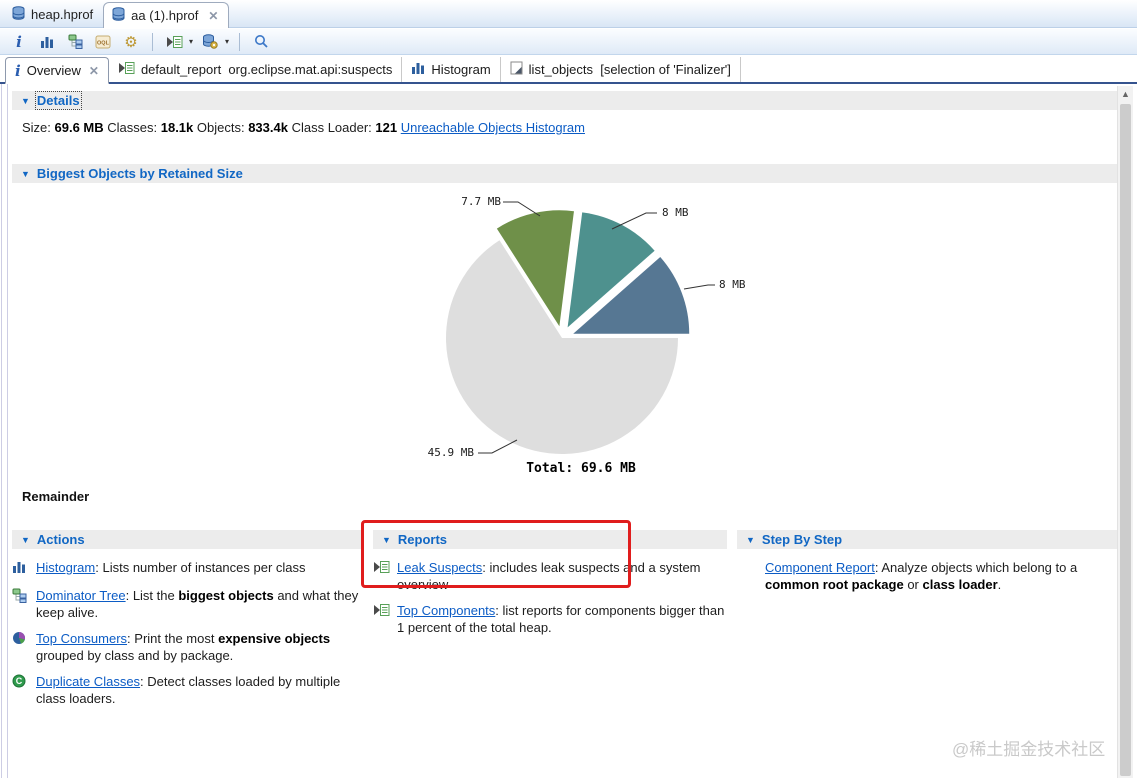 This screenshot has width=1137, height=778. What do you see at coordinates (481, 201) in the screenshot?
I see `pie-label-green: 7.7 MB` at bounding box center [481, 201].